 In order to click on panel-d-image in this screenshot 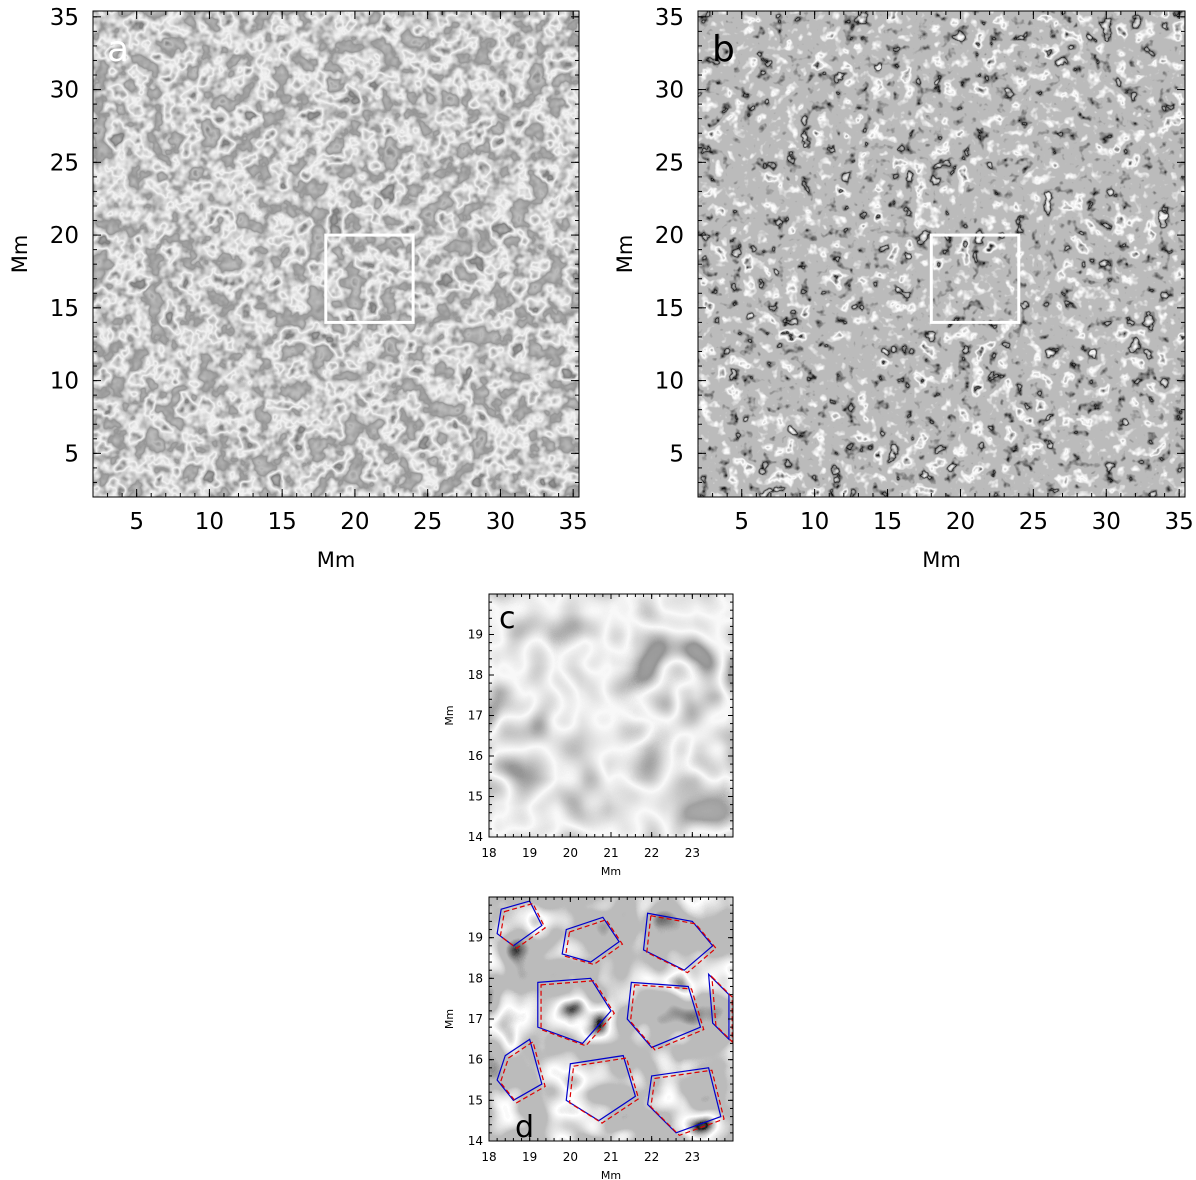, I will do `click(611, 1019)`.